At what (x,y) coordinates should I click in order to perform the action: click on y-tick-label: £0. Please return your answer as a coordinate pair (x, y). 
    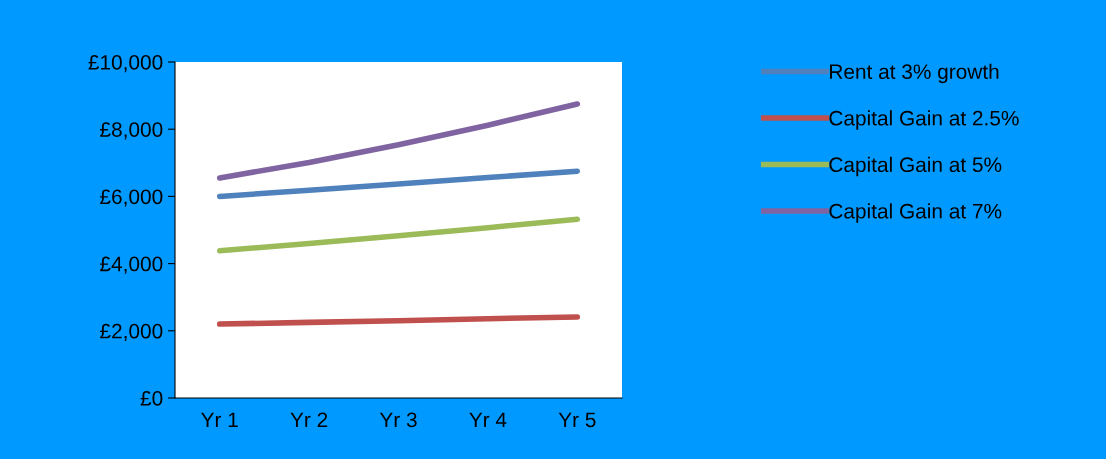
    Looking at the image, I should click on (151, 398).